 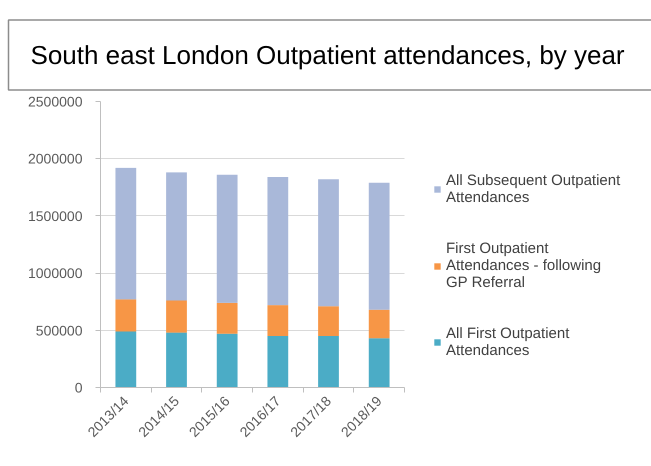 I want to click on y-tick-label: 1000000, so click(x=55, y=273).